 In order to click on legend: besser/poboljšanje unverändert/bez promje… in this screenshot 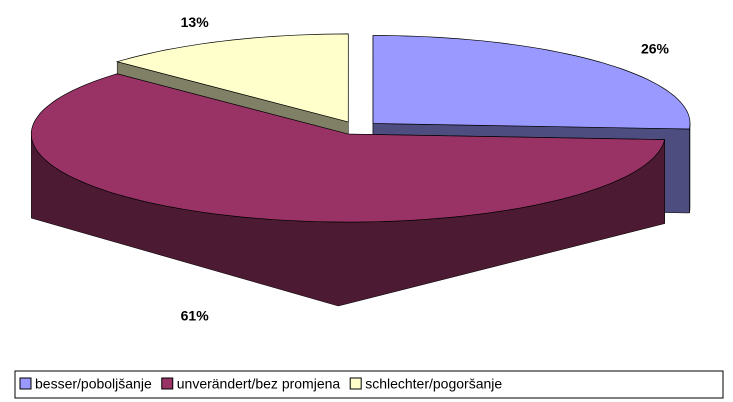, I will do `click(260, 384)`.